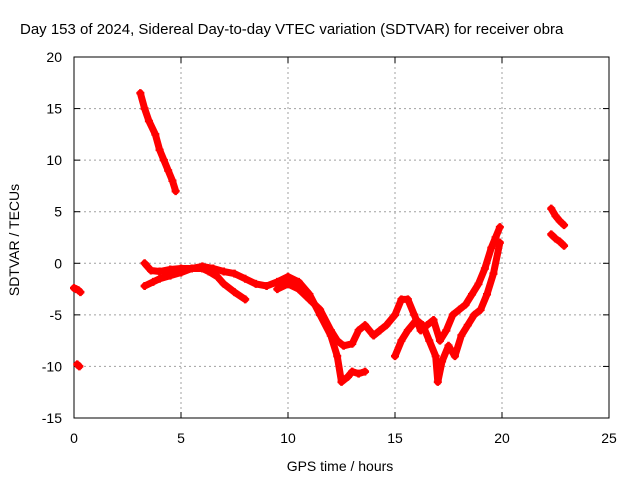  Describe the element at coordinates (388, 286) in the screenshot. I see `series-track-f` at that location.